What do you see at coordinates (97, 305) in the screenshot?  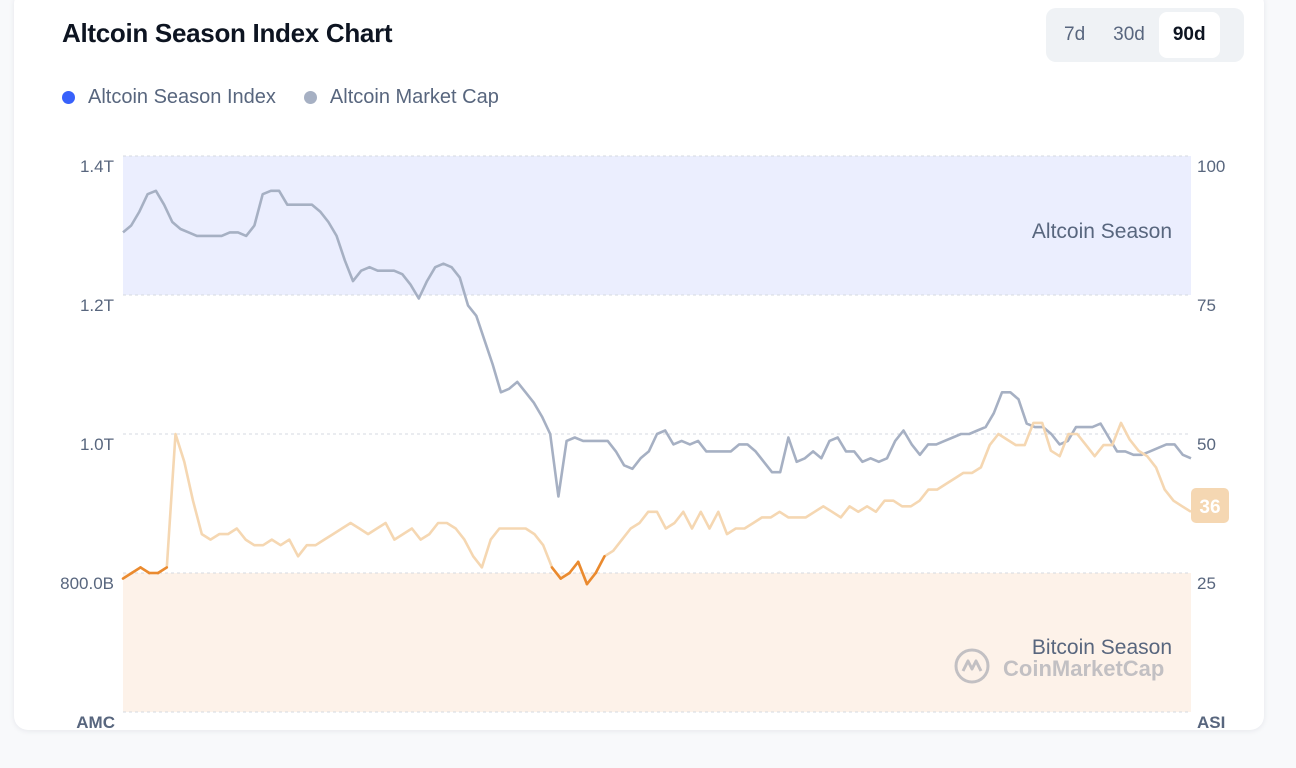 I see `left-tick-2: 1.2T` at bounding box center [97, 305].